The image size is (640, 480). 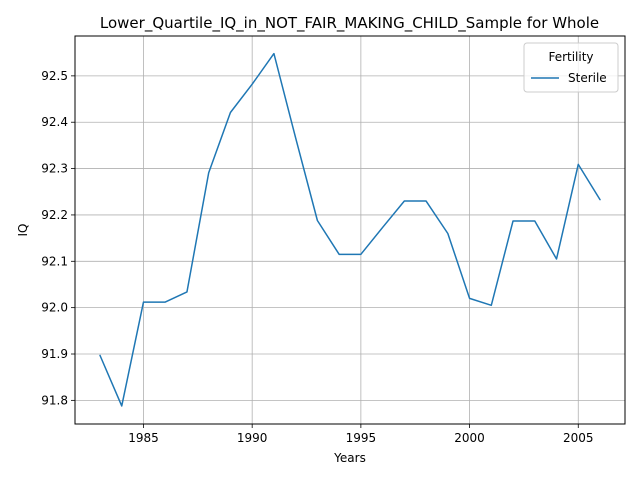 I want to click on y-tick-label: 92.0, so click(x=54, y=308).